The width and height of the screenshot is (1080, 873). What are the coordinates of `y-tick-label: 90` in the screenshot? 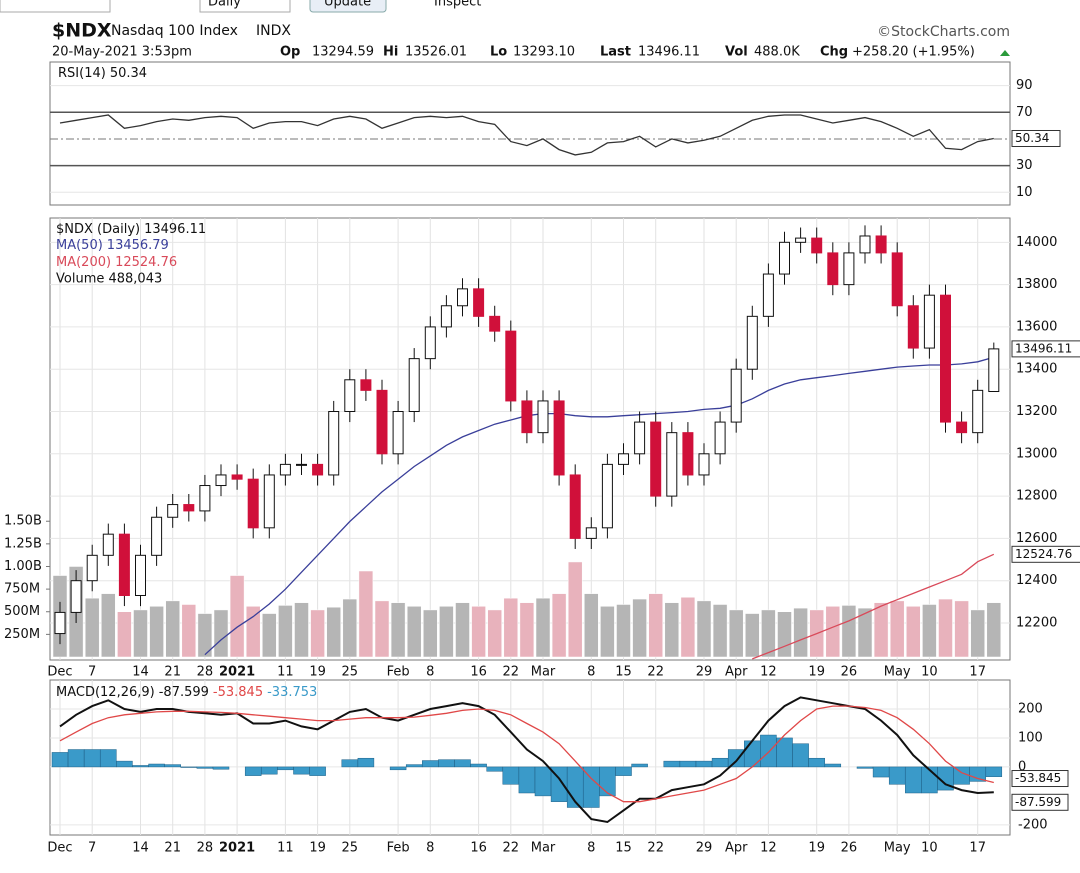 It's located at (1024, 85).